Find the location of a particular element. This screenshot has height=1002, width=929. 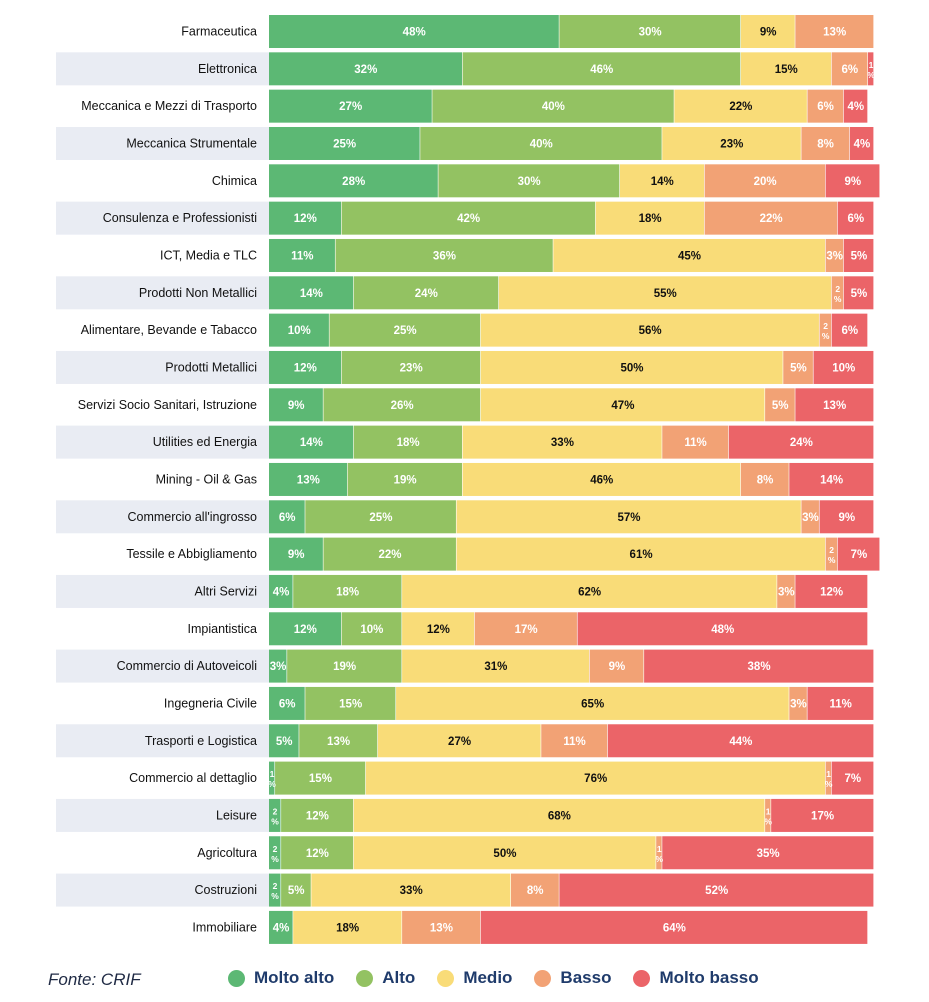

category-label: Farmaceutica is located at coordinates (219, 32).